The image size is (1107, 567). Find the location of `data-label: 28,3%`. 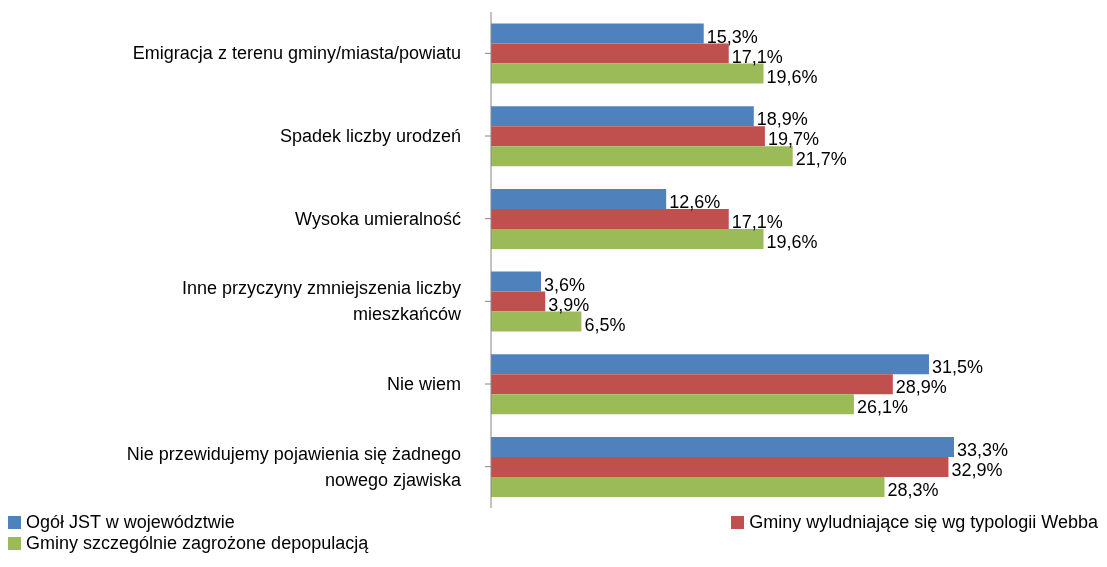

data-label: 28,3% is located at coordinates (913, 489).